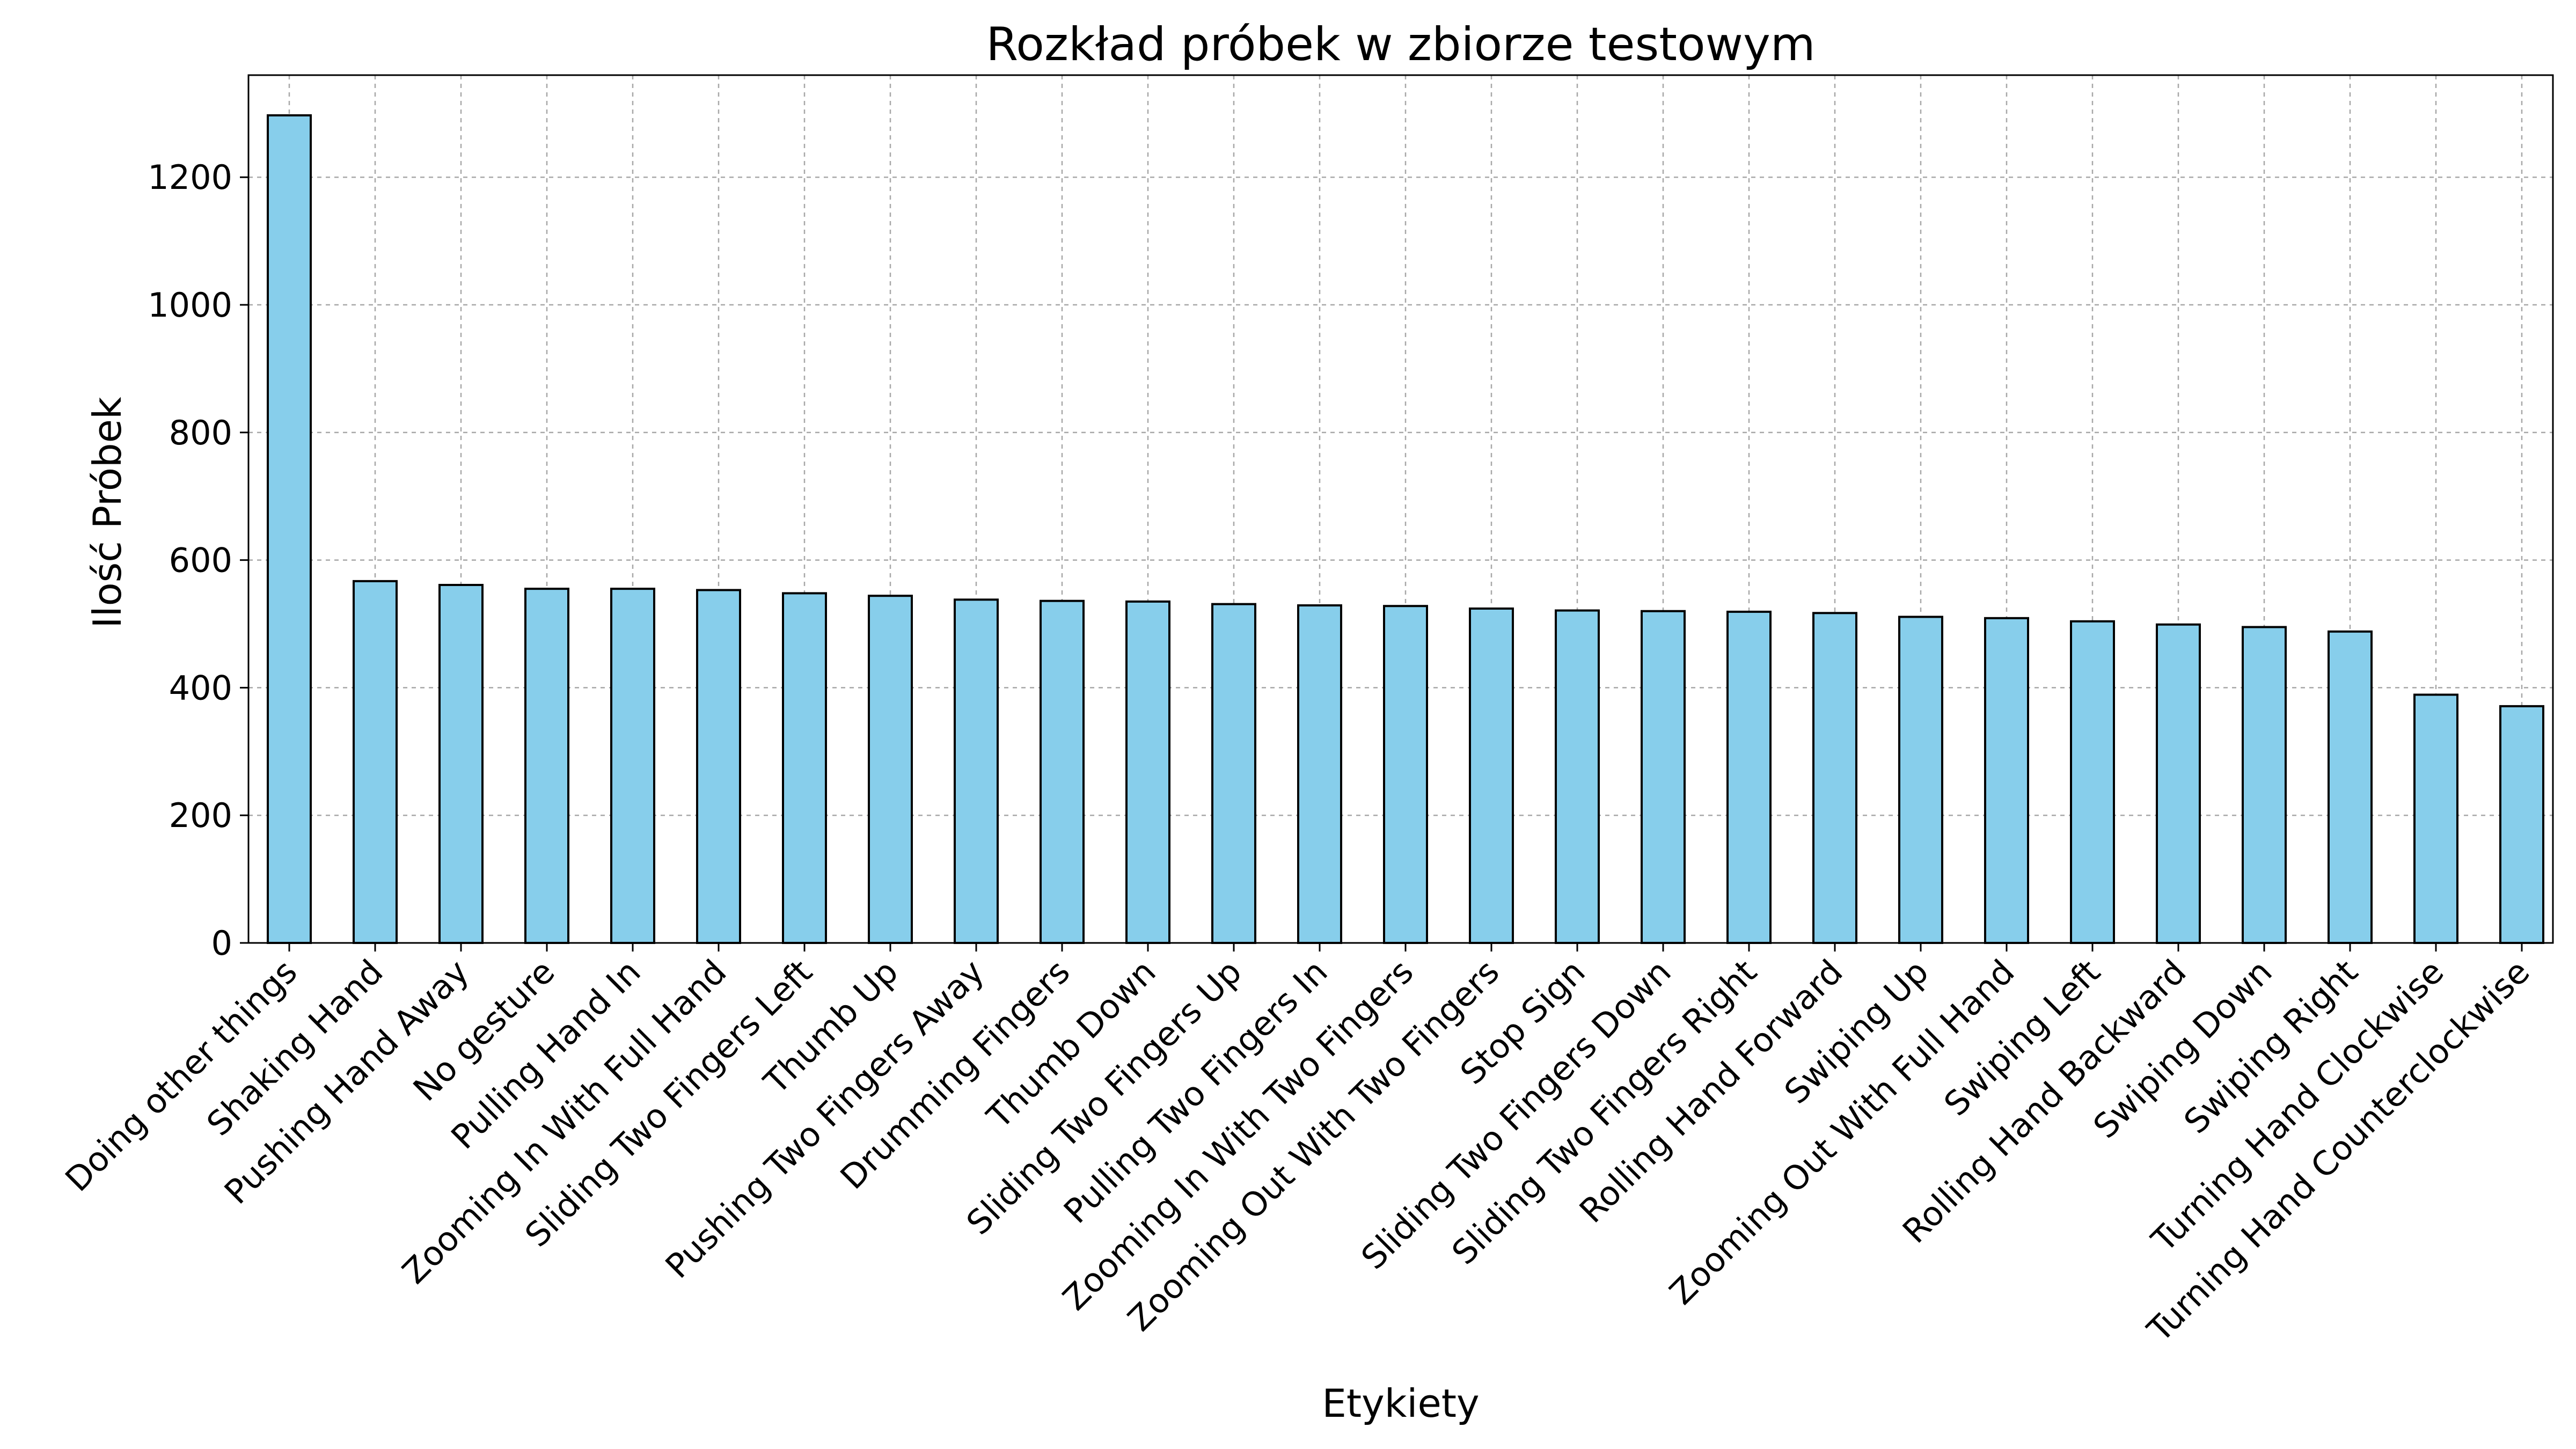 The height and width of the screenshot is (1449, 2576). What do you see at coordinates (200, 687) in the screenshot?
I see `y-tick-label: 400` at bounding box center [200, 687].